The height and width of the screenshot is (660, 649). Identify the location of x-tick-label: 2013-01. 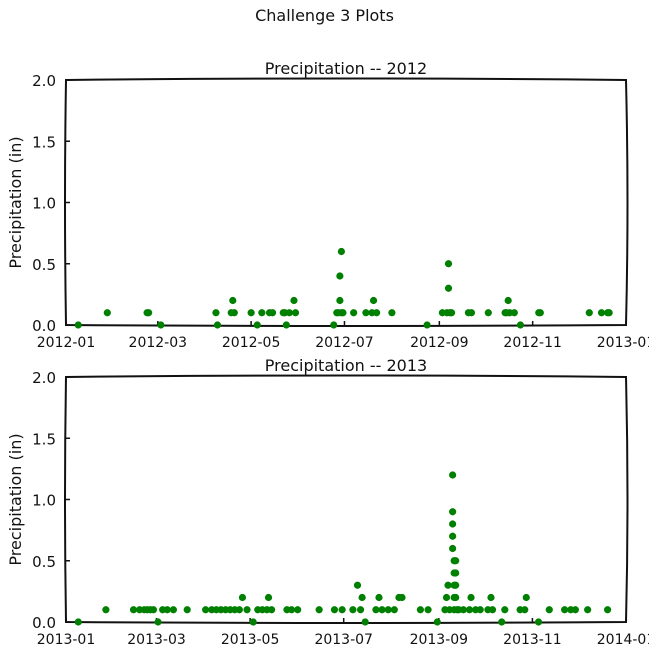
(66, 640).